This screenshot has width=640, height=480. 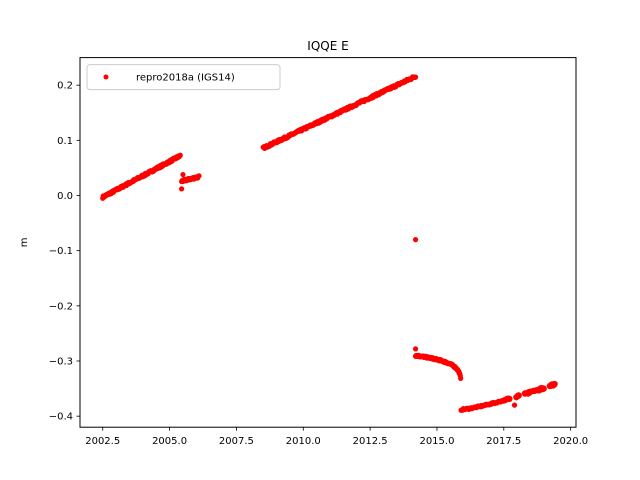 I want to click on x-tick-label: 2005.0, so click(x=169, y=441).